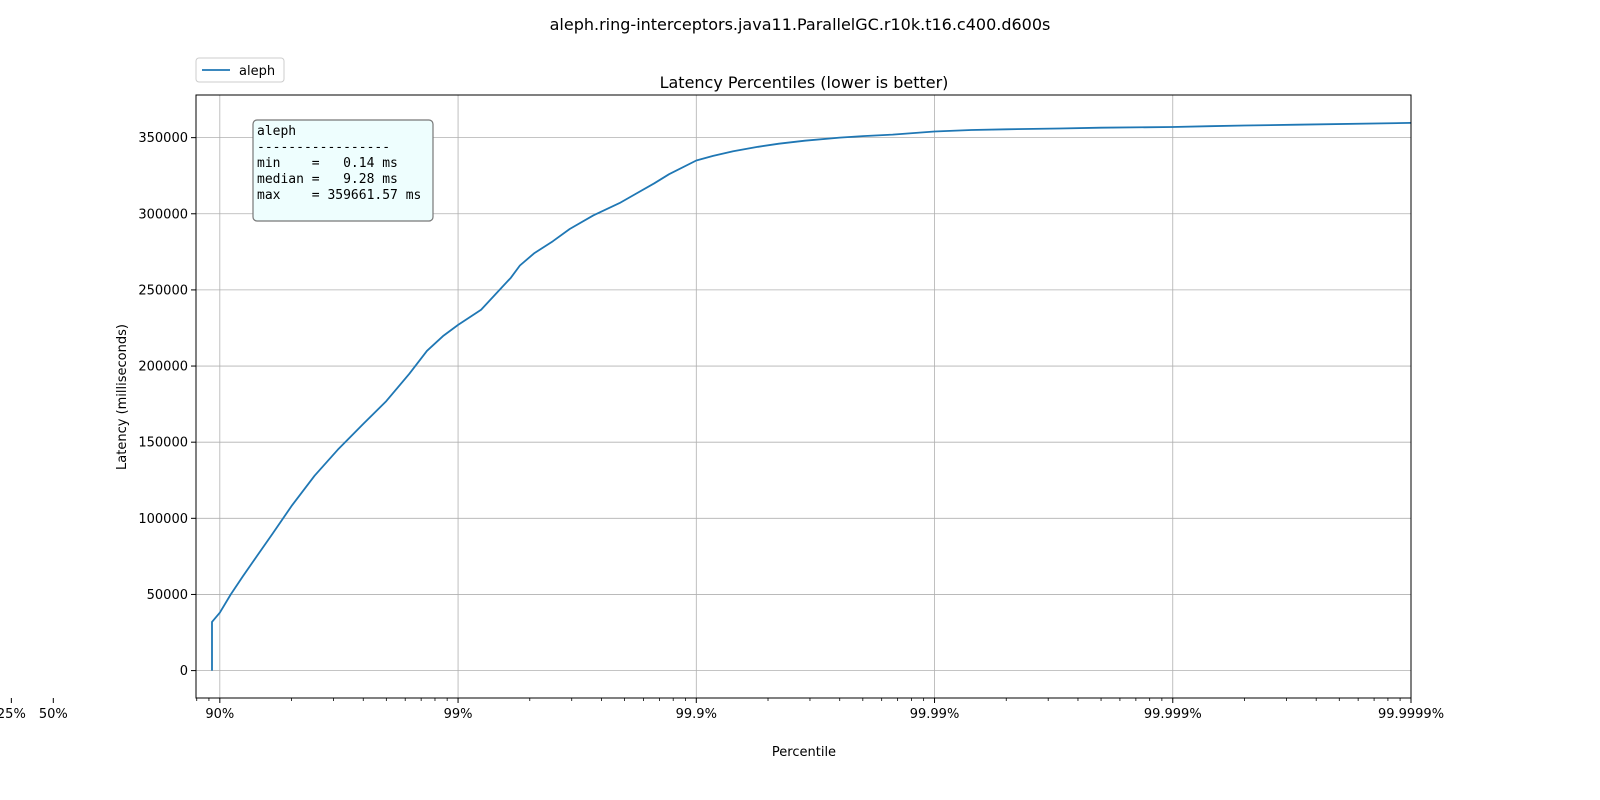 Image resolution: width=1600 pixels, height=800 pixels. I want to click on x-tick-label-50%: 50%, so click(53, 714).